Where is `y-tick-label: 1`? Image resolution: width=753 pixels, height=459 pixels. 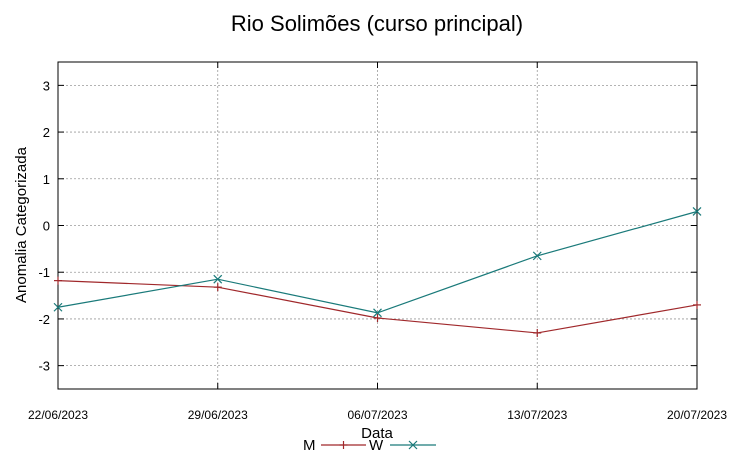 y-tick-label: 1 is located at coordinates (46, 179).